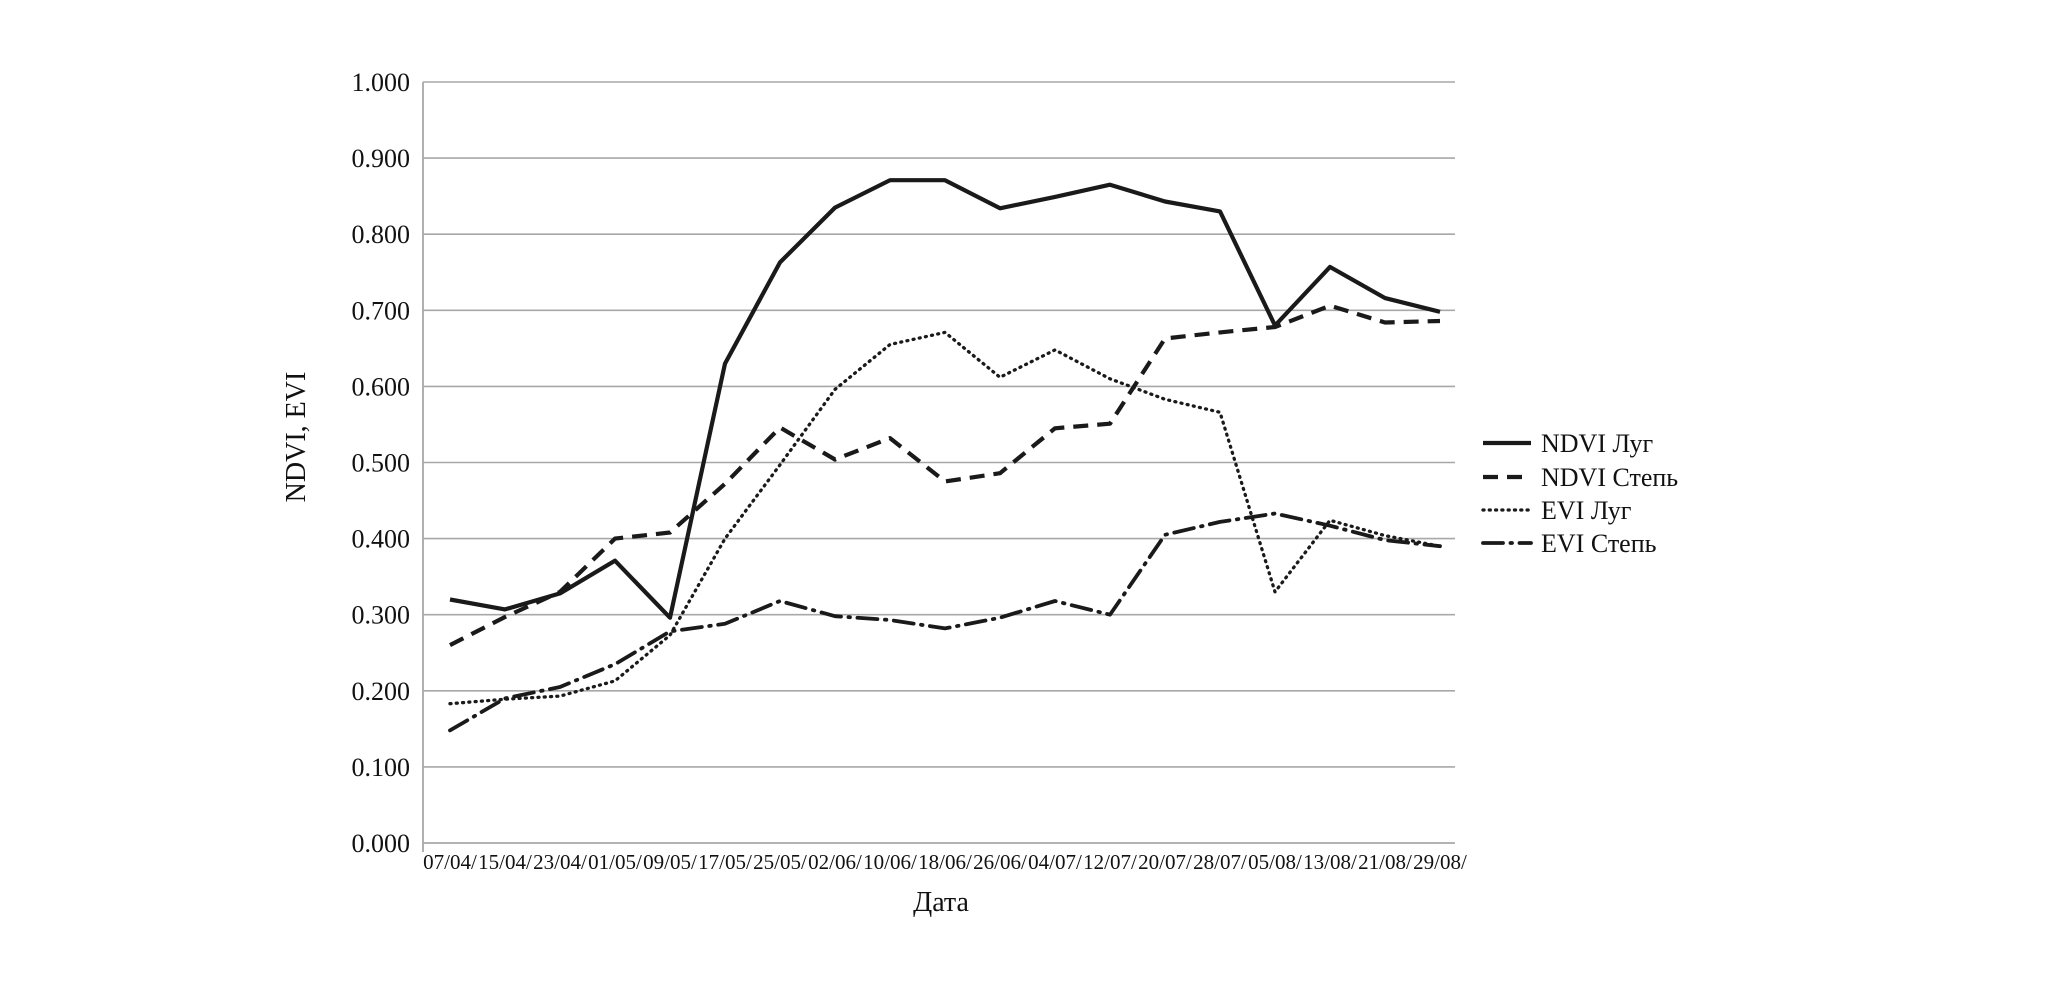 This screenshot has width=2067, height=986. What do you see at coordinates (1597, 443) in the screenshot?
I see `legend-item-label: NDVI Луг` at bounding box center [1597, 443].